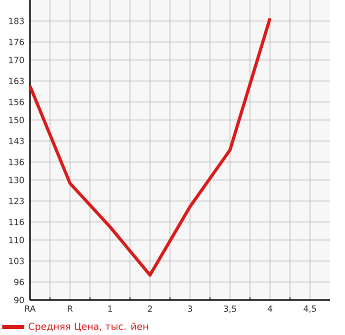 The height and width of the screenshot is (335, 345). Describe the element at coordinates (19, 300) in the screenshot. I see `y-tick-label: 90` at that location.